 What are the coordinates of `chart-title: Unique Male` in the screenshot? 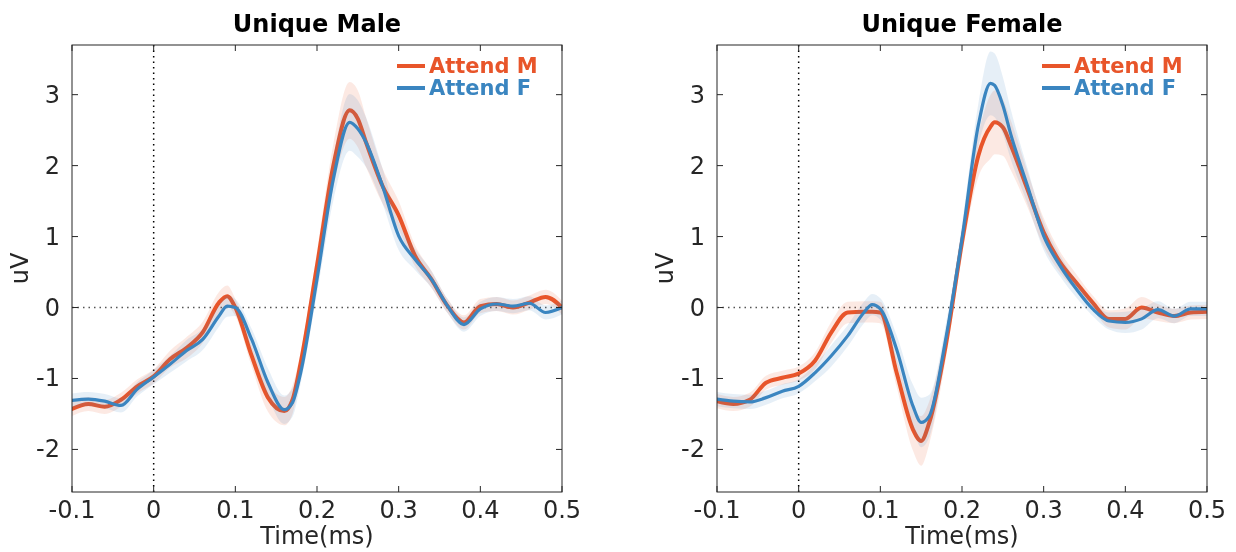 It's located at (317, 24).